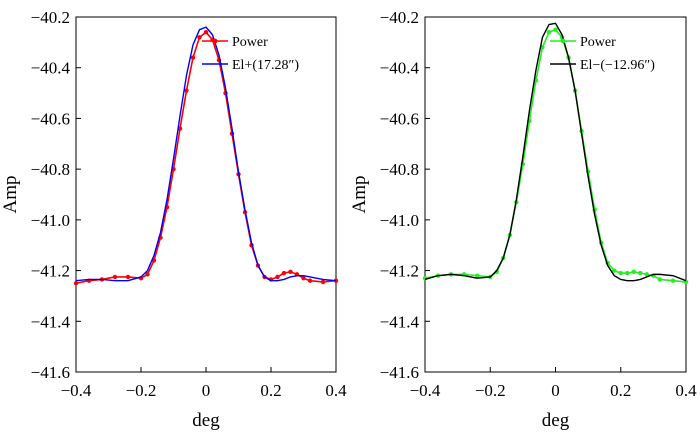  What do you see at coordinates (617, 65) in the screenshot?
I see `legend-label: El−(−12.96″)` at bounding box center [617, 65].